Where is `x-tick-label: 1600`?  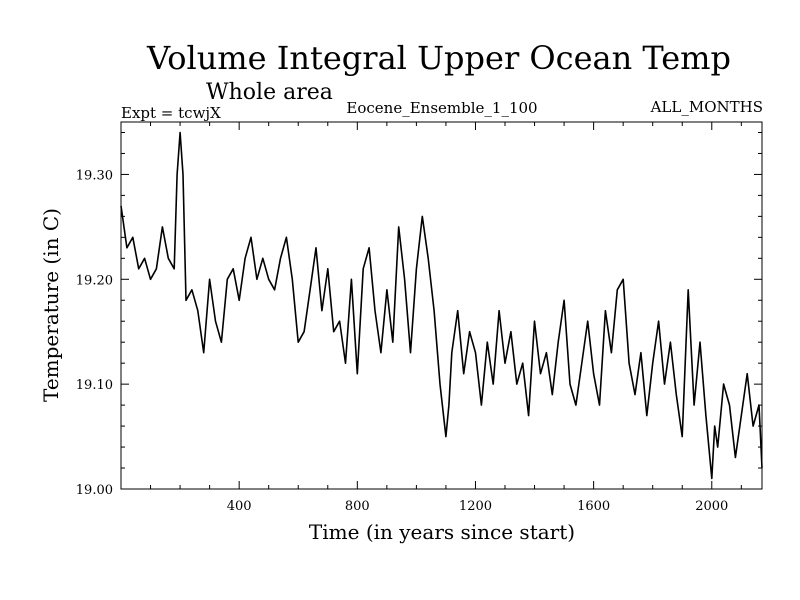 x-tick-label: 1600 is located at coordinates (593, 506).